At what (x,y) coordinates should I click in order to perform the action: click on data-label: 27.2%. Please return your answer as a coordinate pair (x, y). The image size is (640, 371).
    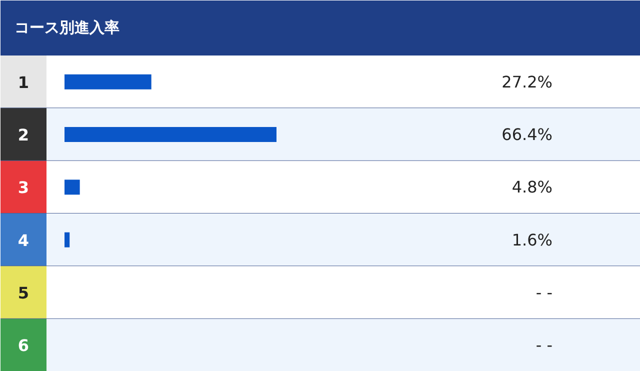
    Looking at the image, I should click on (527, 82).